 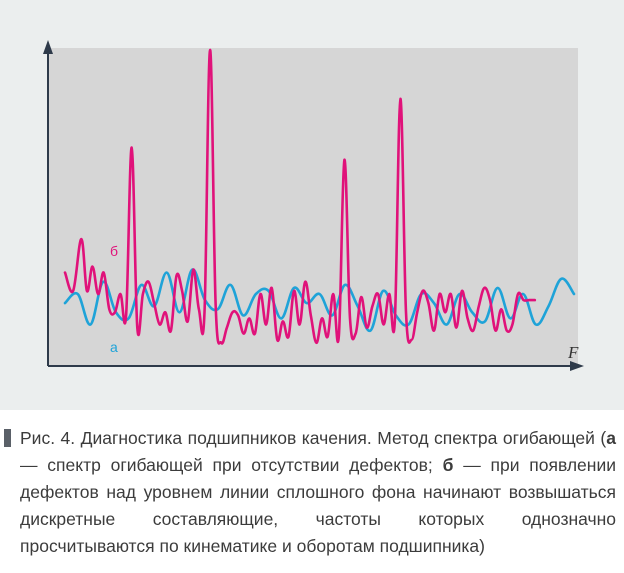 What do you see at coordinates (577, 366) in the screenshot?
I see `x-axis-arrow` at bounding box center [577, 366].